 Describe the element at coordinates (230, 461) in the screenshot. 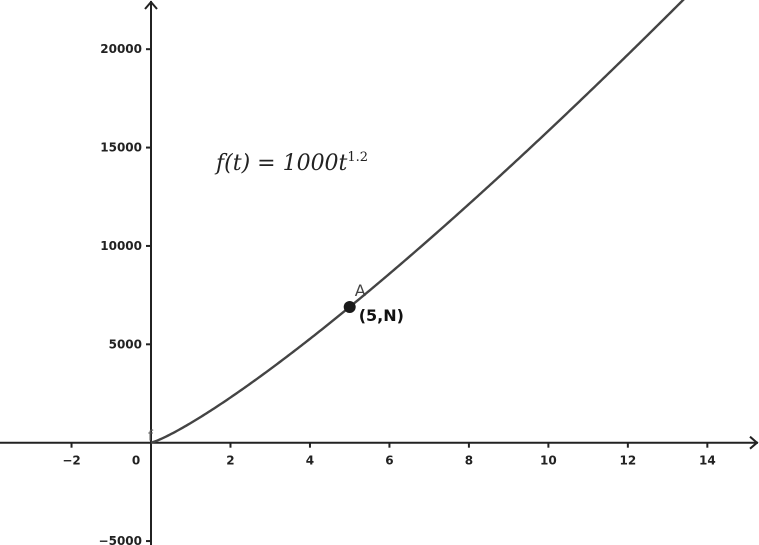

I see `x-tick-label: 2` at that location.